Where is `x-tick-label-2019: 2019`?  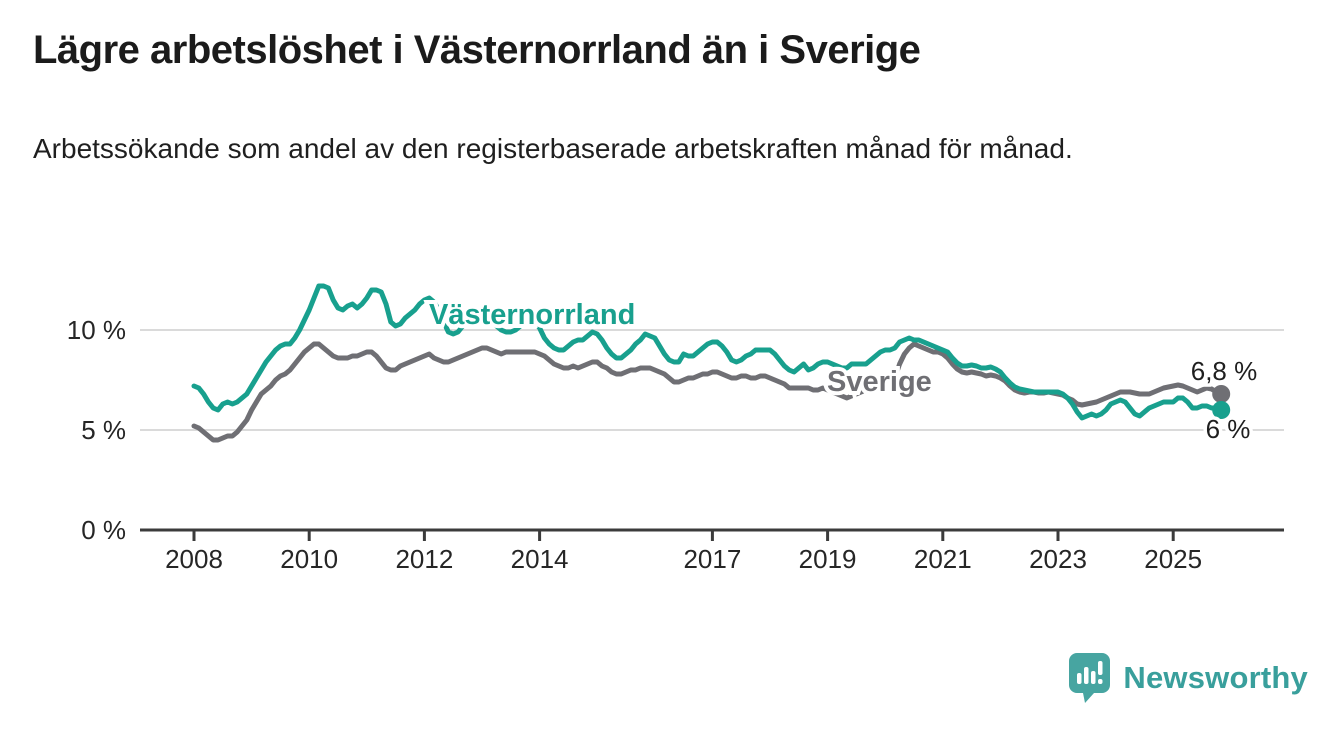
x-tick-label-2019: 2019 is located at coordinates (828, 559).